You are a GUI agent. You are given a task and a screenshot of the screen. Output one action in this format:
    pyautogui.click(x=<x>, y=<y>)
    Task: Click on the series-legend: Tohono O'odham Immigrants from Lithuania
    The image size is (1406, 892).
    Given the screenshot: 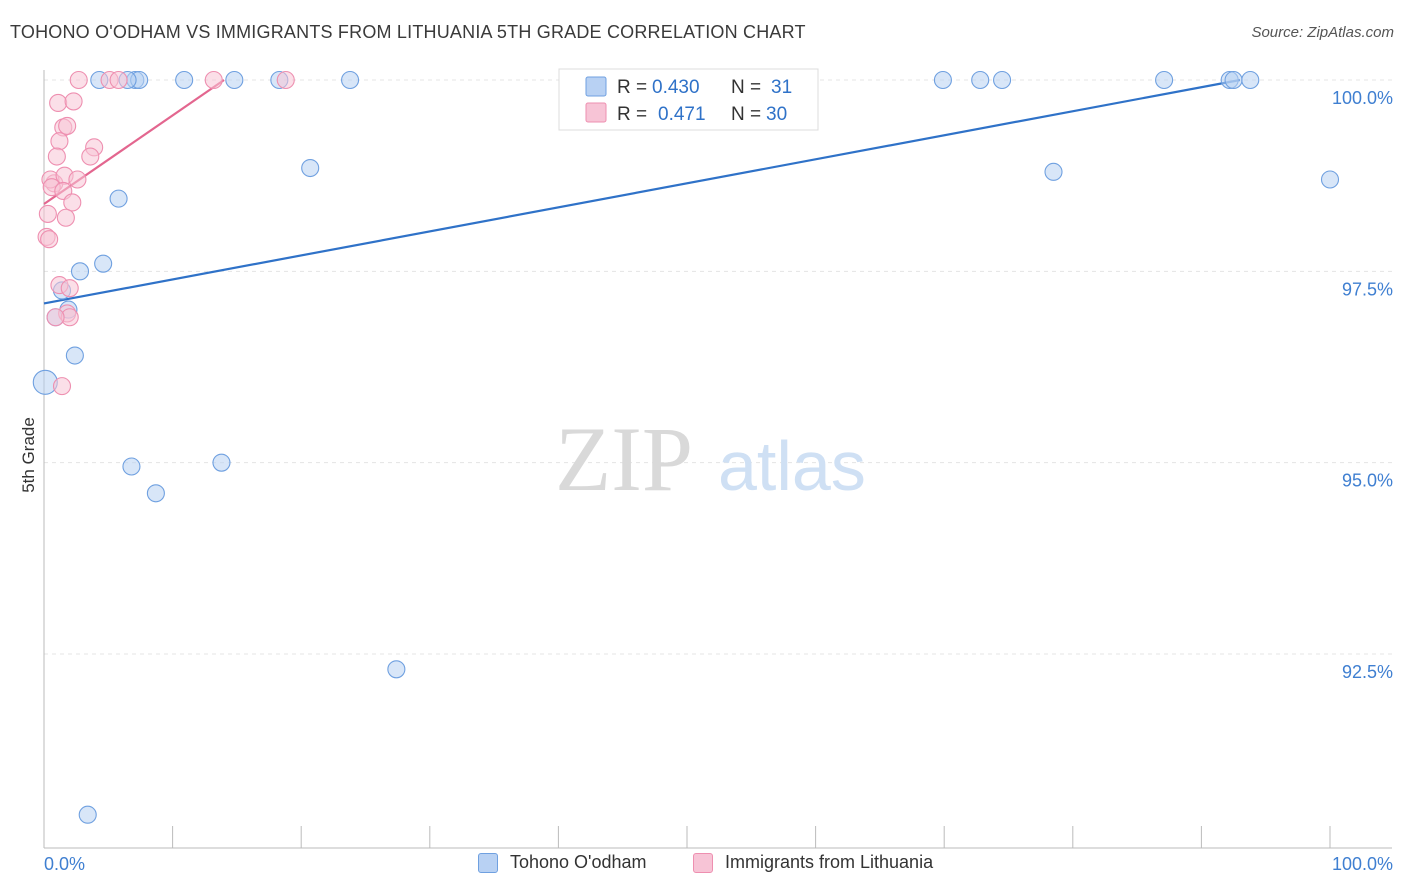 What is the action you would take?
    pyautogui.click(x=703, y=865)
    